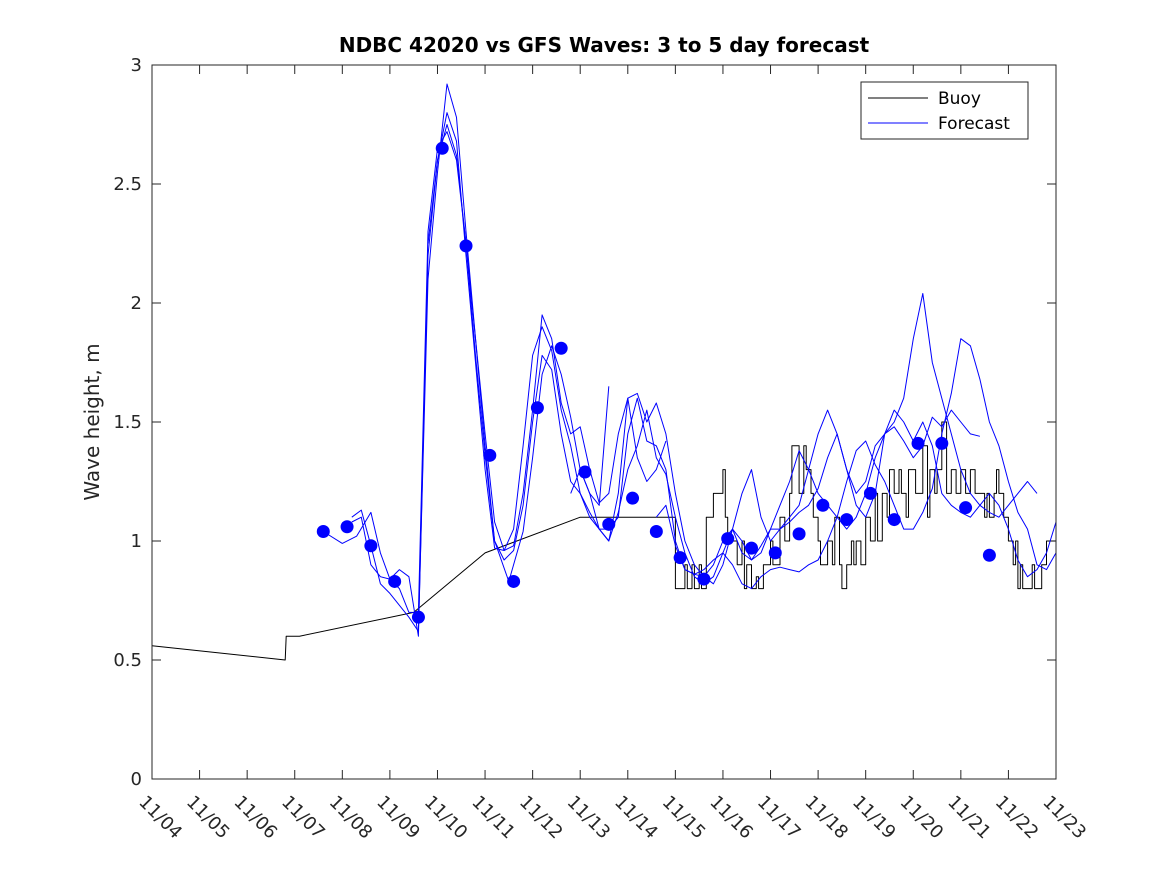  Describe the element at coordinates (136, 65) in the screenshot. I see `y-tick-label: 3` at that location.